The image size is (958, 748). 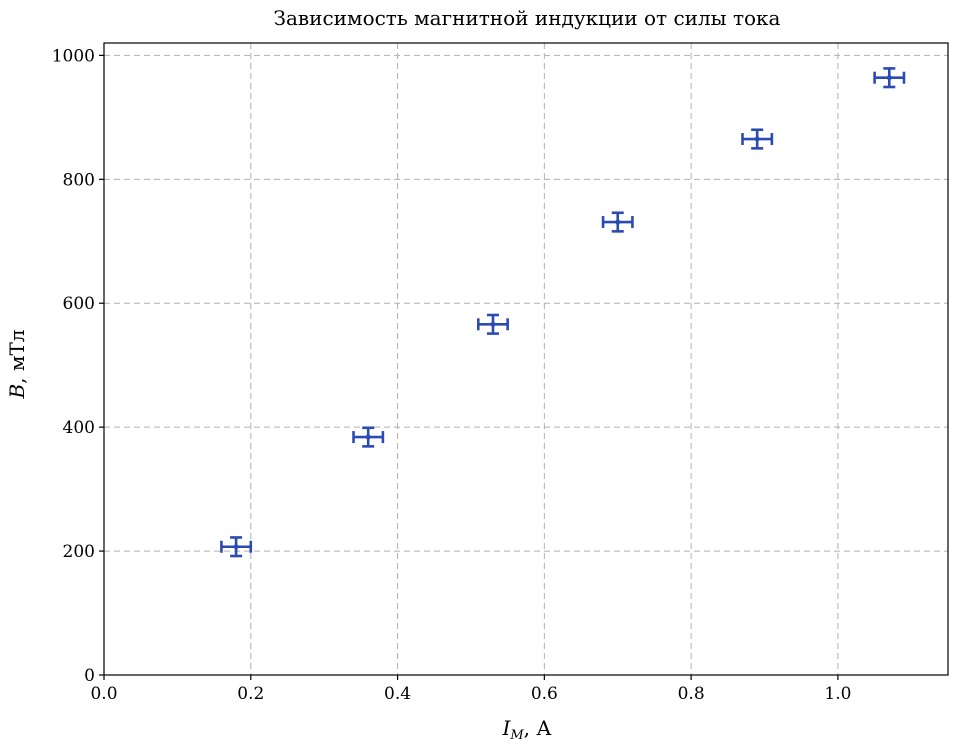 I want to click on y-axis-label-unit: , мТл, so click(x=17, y=356).